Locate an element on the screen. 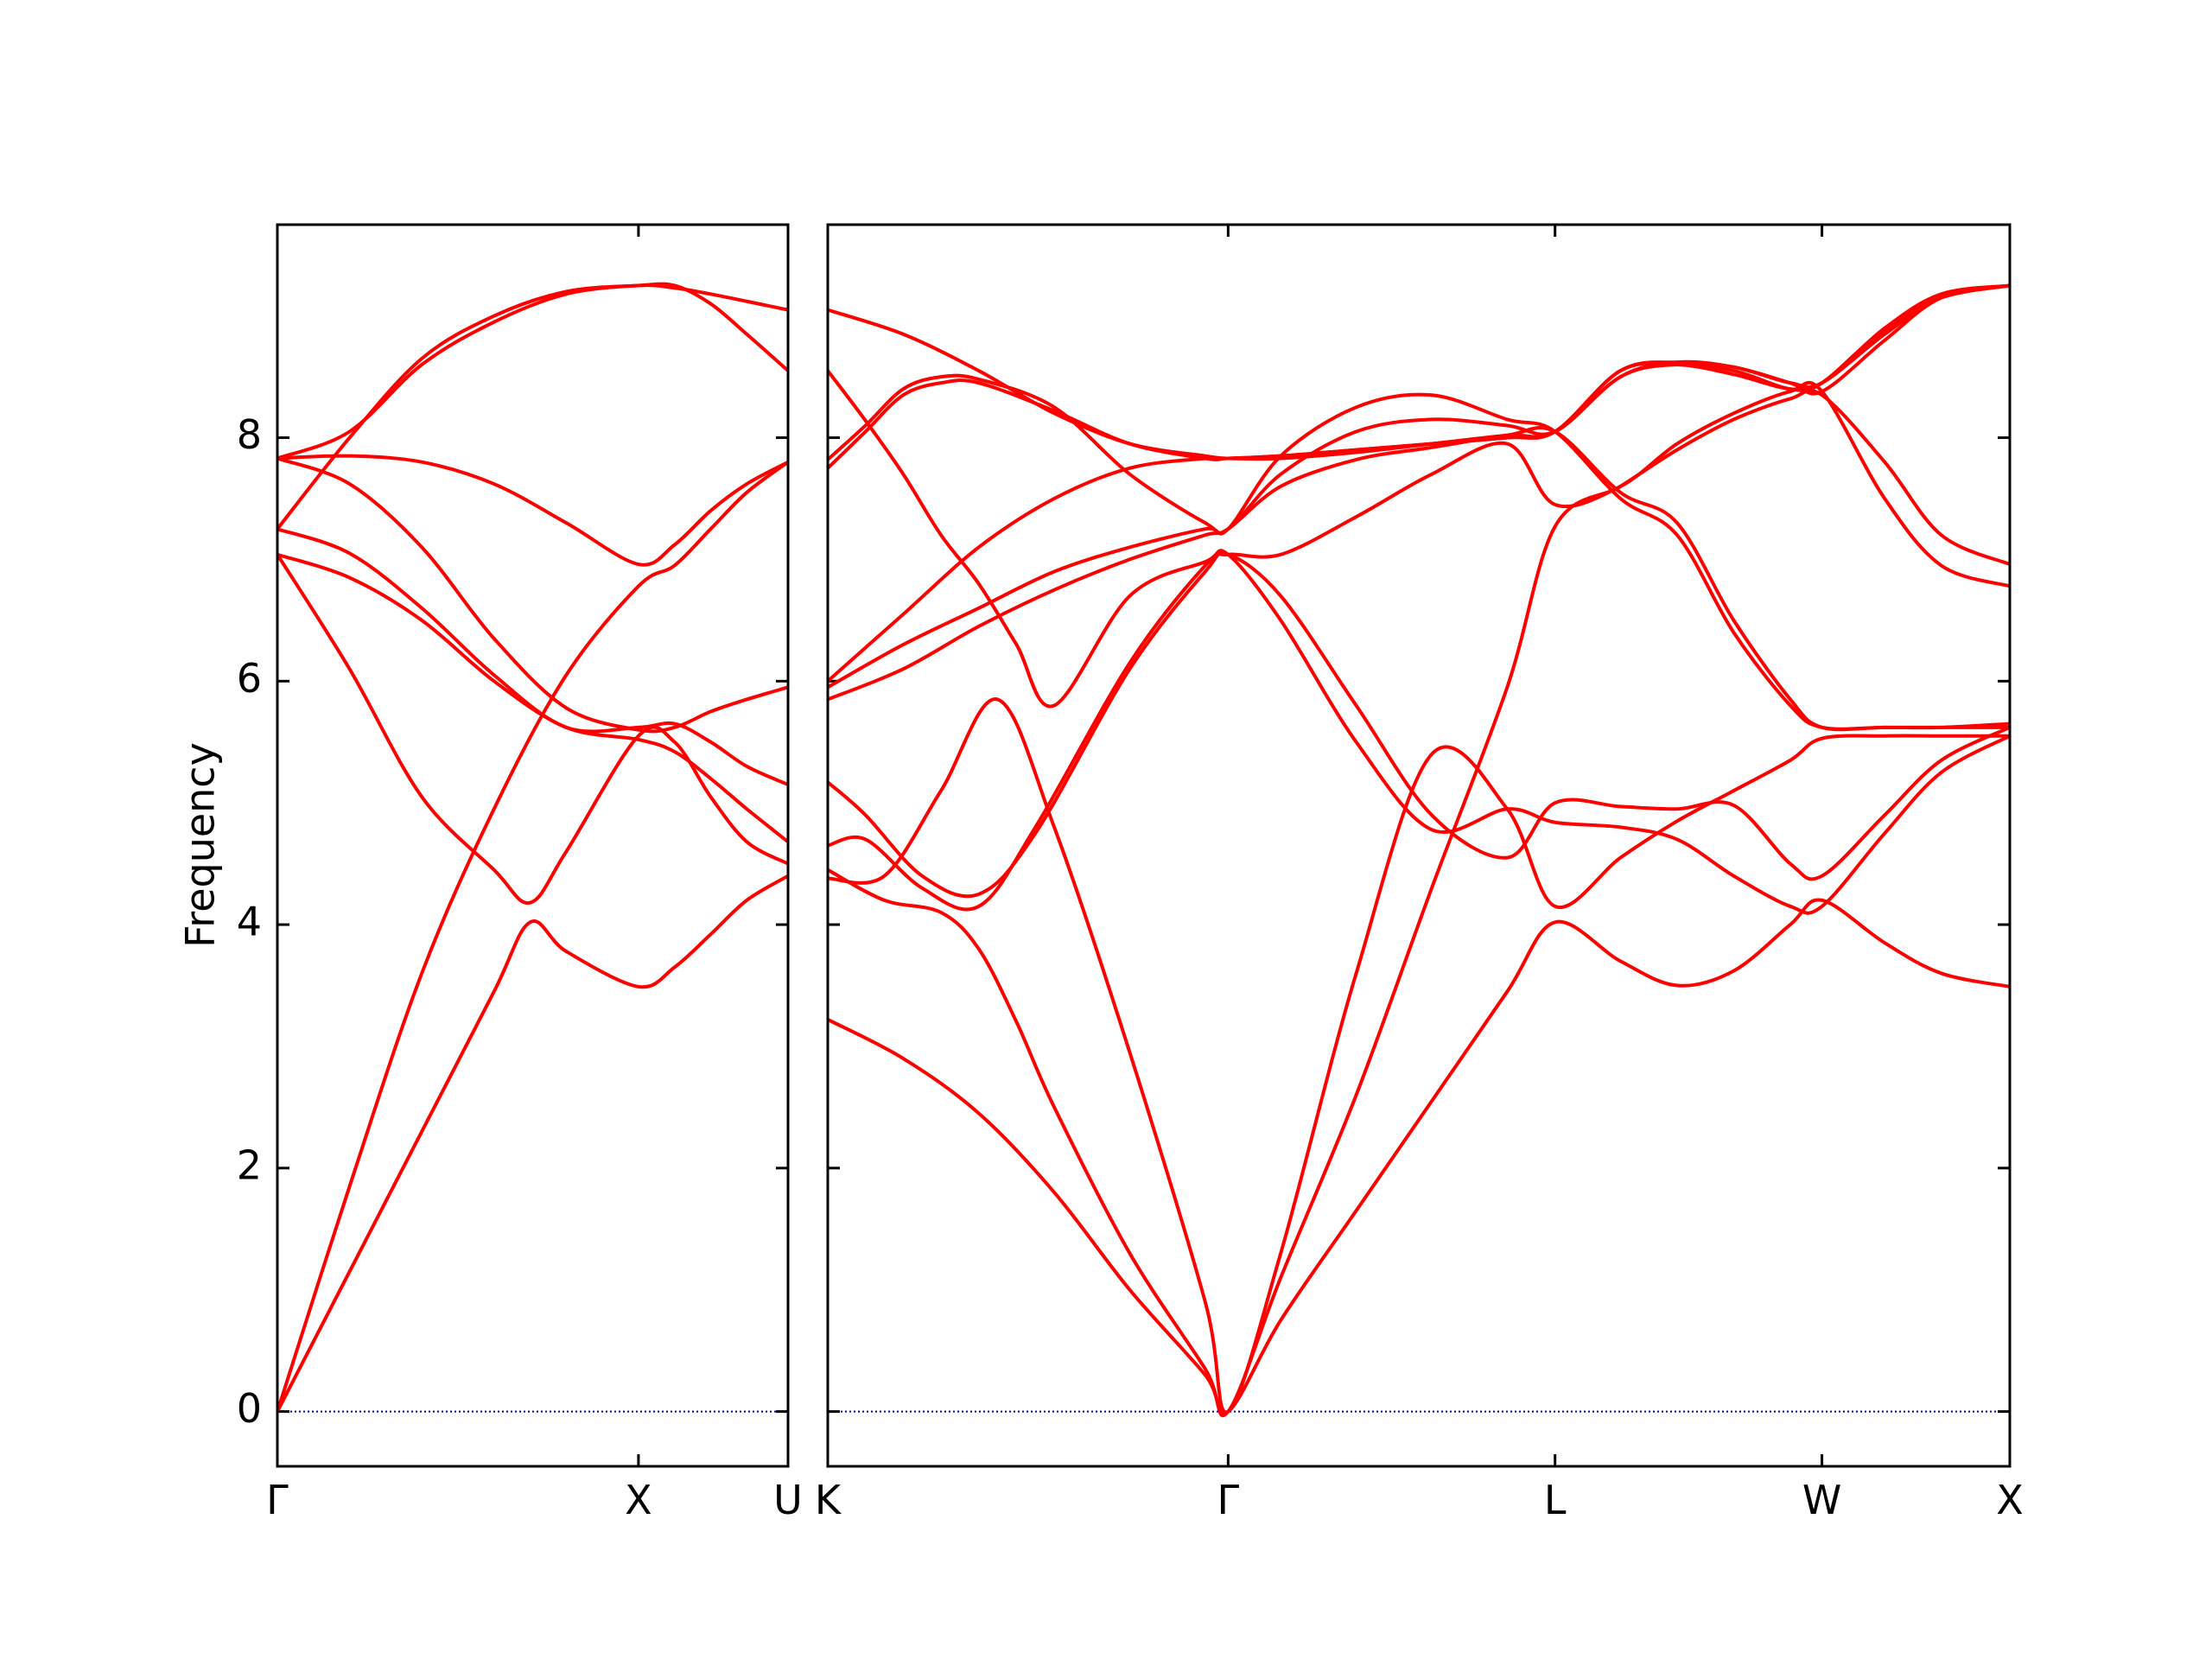 The image size is (2212, 1659). ytick-label: 2 is located at coordinates (249, 1164).